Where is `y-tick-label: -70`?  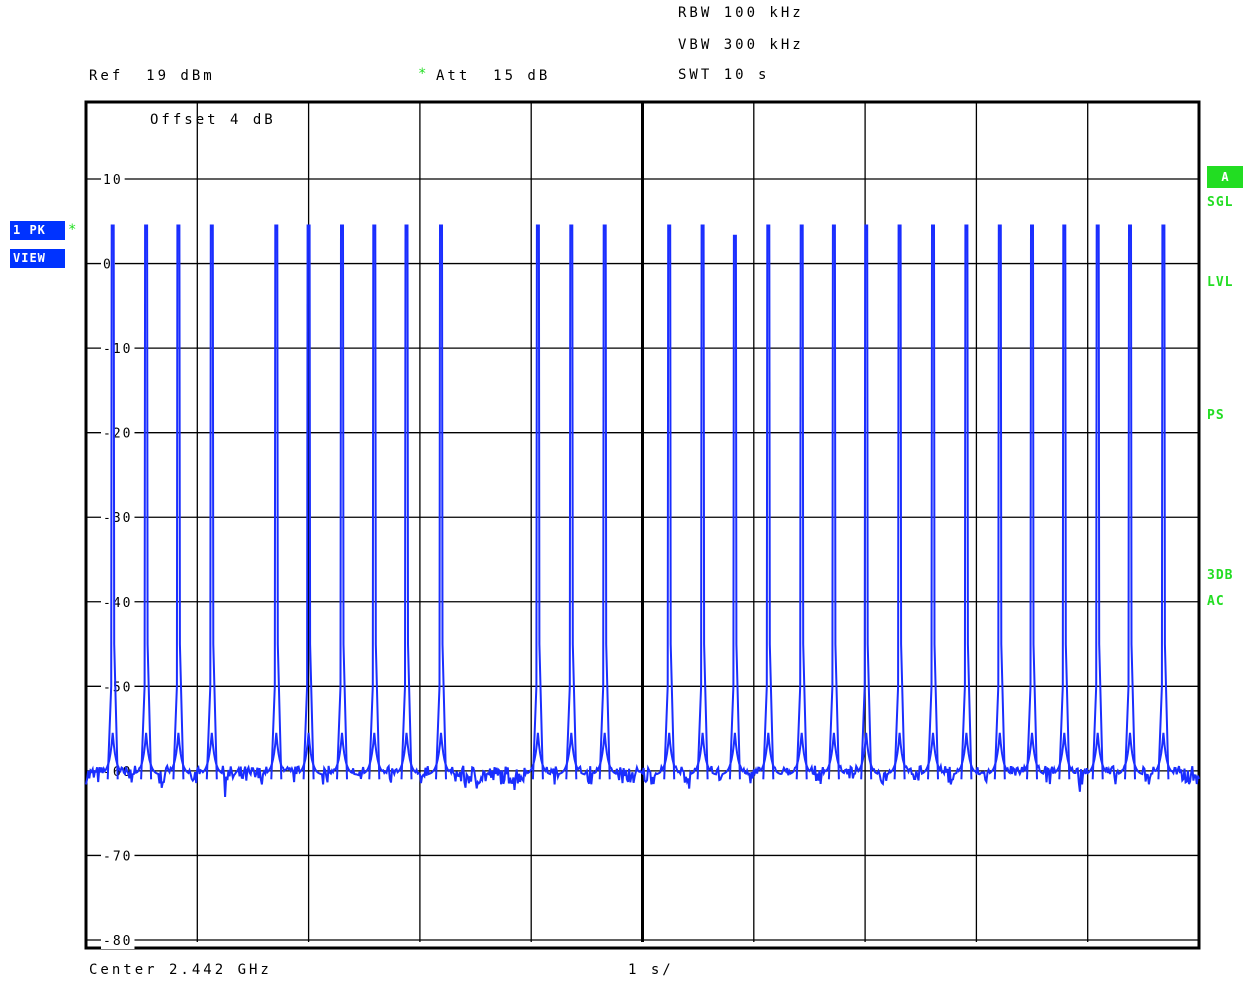
y-tick-label: -70 is located at coordinates (117, 856).